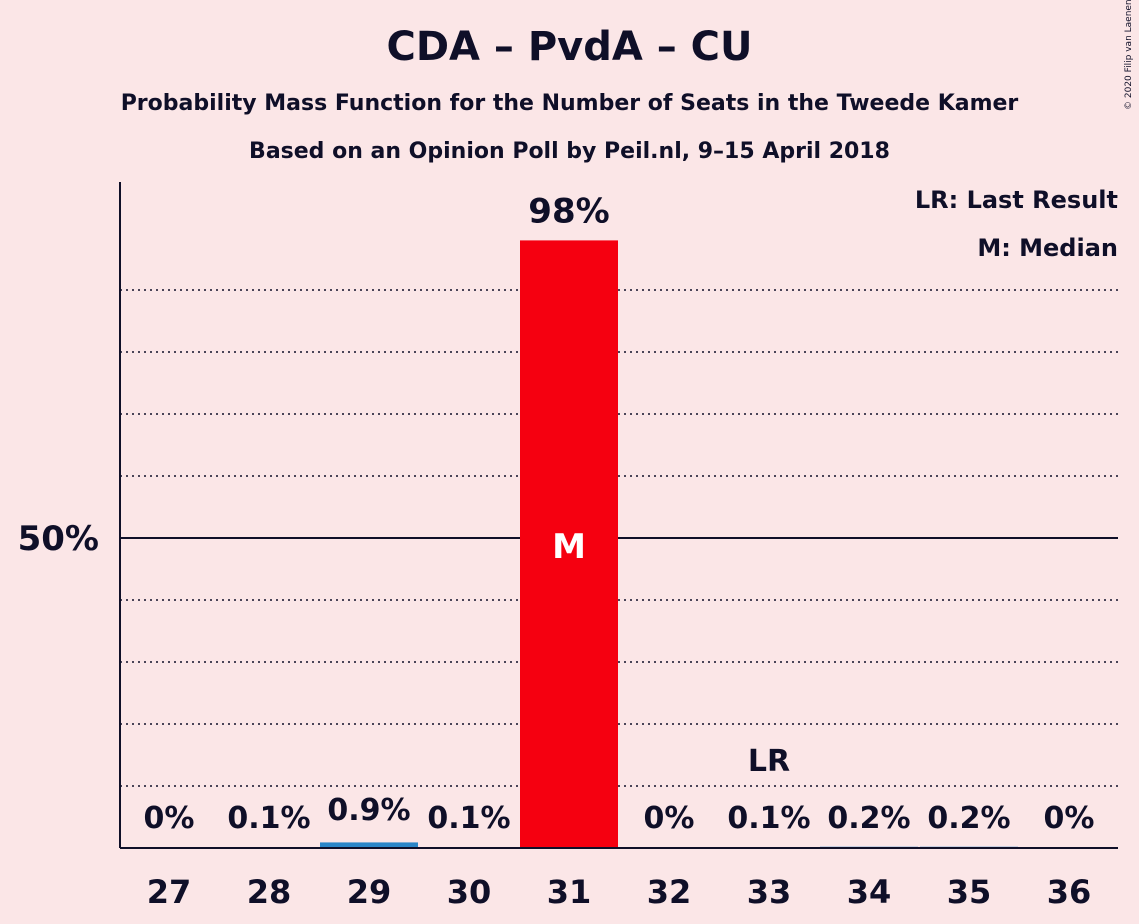 This screenshot has width=1139, height=924. Describe the element at coordinates (669, 892) in the screenshot. I see `x-tick-label: 32` at that location.